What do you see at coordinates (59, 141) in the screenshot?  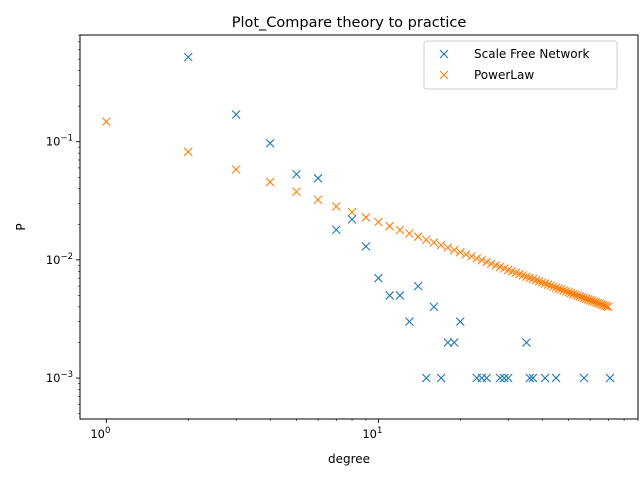 I see `y-tick-label: 10⁻¹` at bounding box center [59, 141].